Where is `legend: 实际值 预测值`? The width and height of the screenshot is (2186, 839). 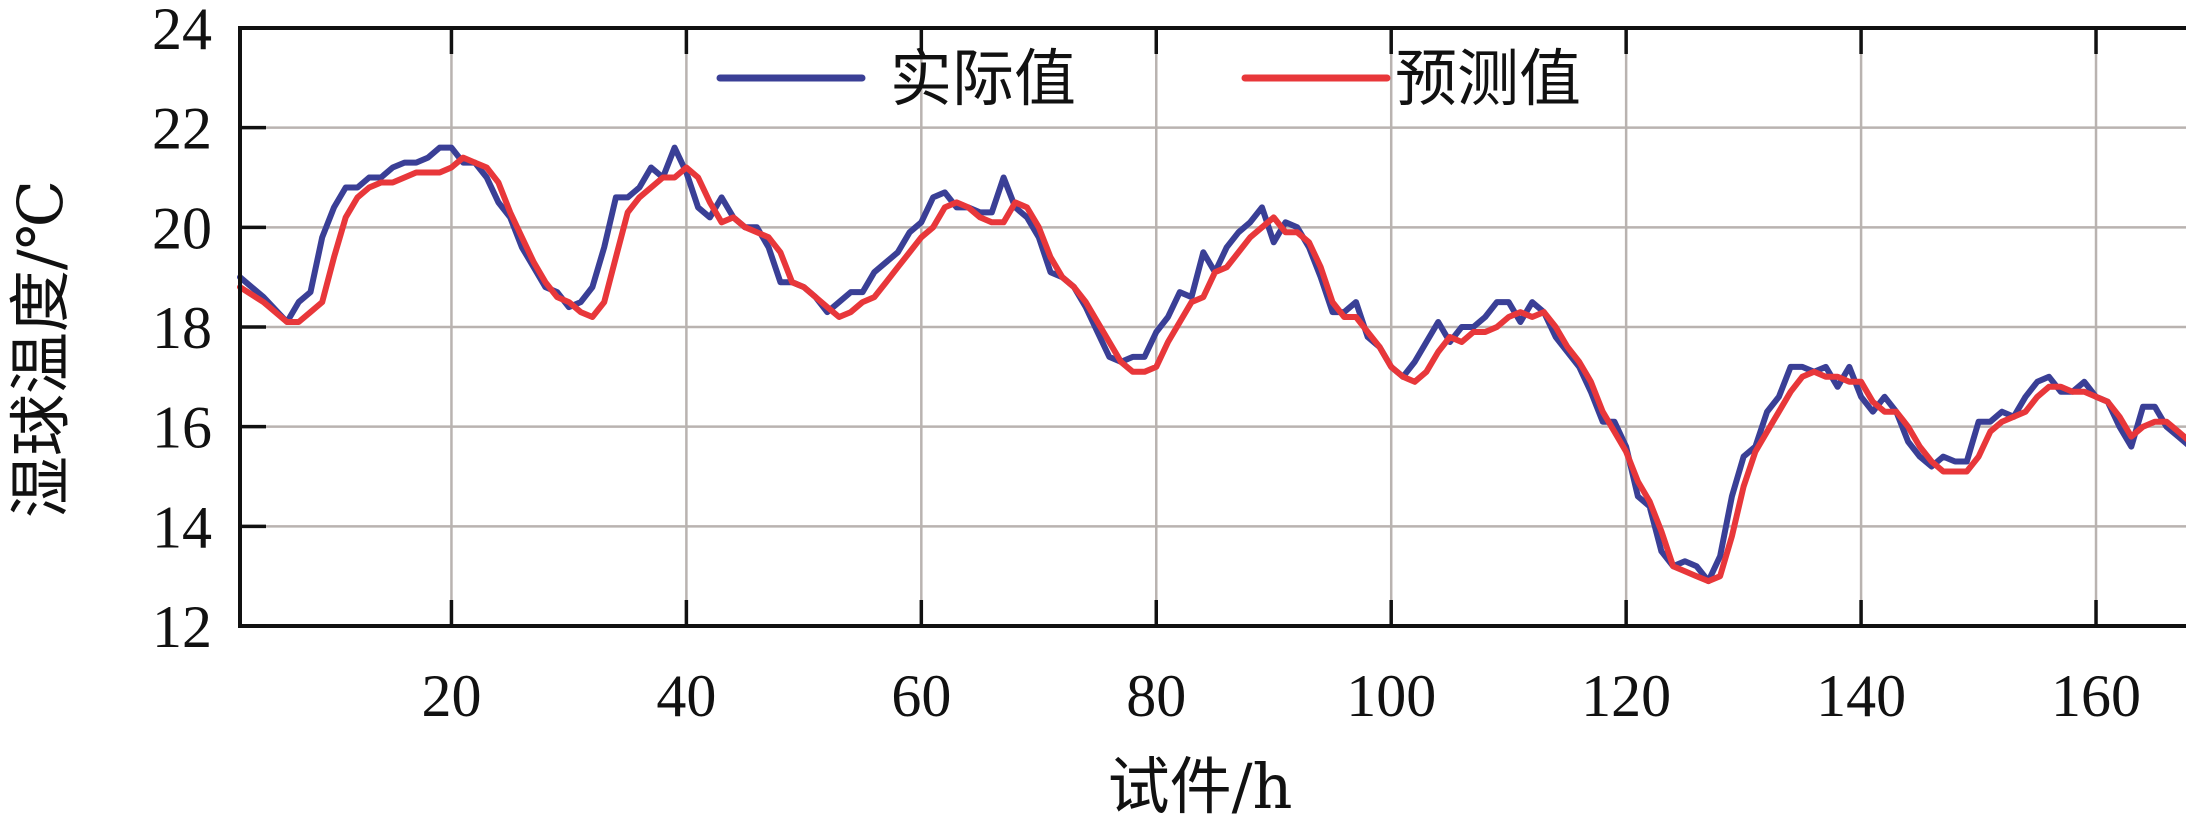
legend: 实际值 预测值 is located at coordinates (1148, 78).